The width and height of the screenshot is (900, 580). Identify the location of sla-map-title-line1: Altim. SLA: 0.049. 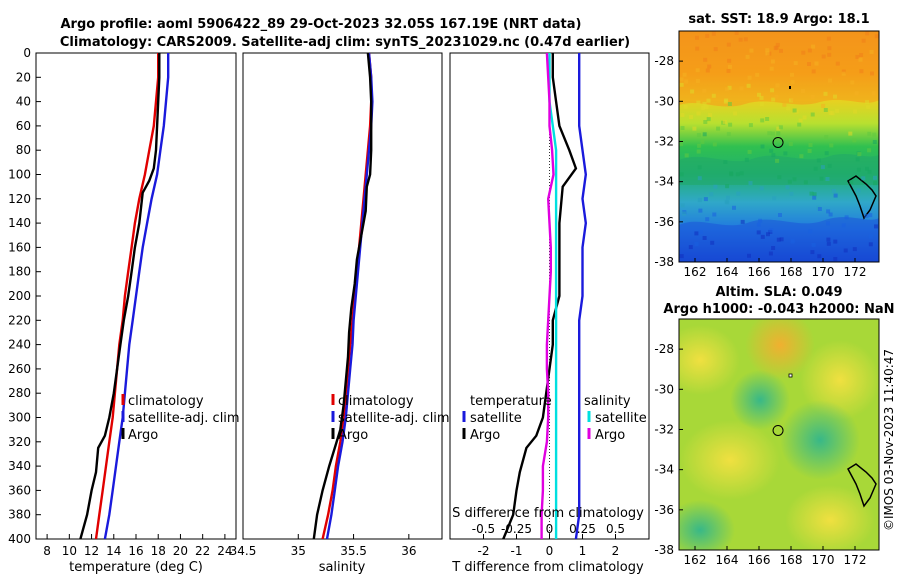
(779, 292).